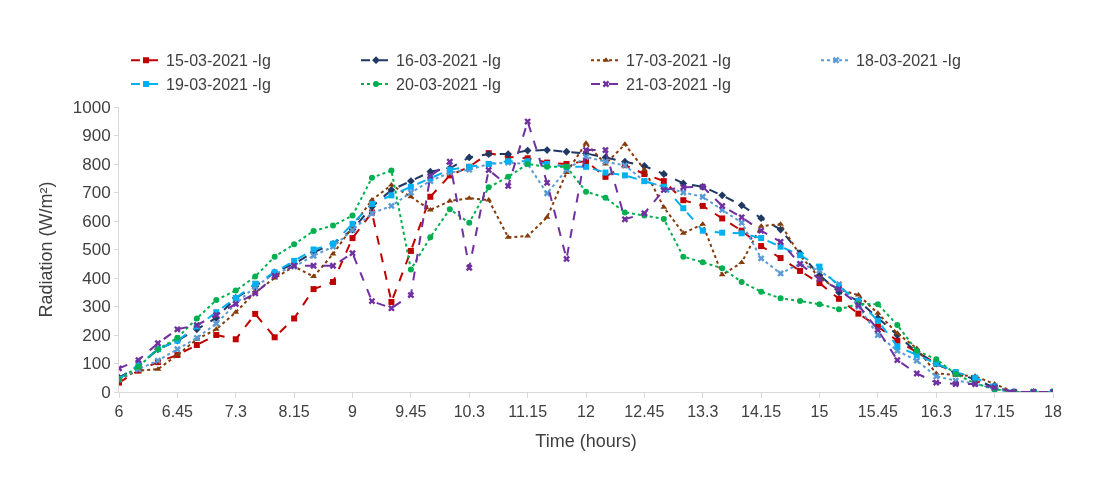 The image size is (1096, 484). I want to click on x-tick-label: 18, so click(1053, 412).